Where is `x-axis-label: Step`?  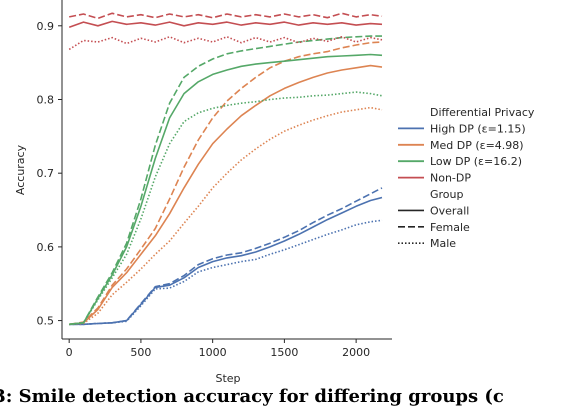 x-axis-label: Step is located at coordinates (227, 378).